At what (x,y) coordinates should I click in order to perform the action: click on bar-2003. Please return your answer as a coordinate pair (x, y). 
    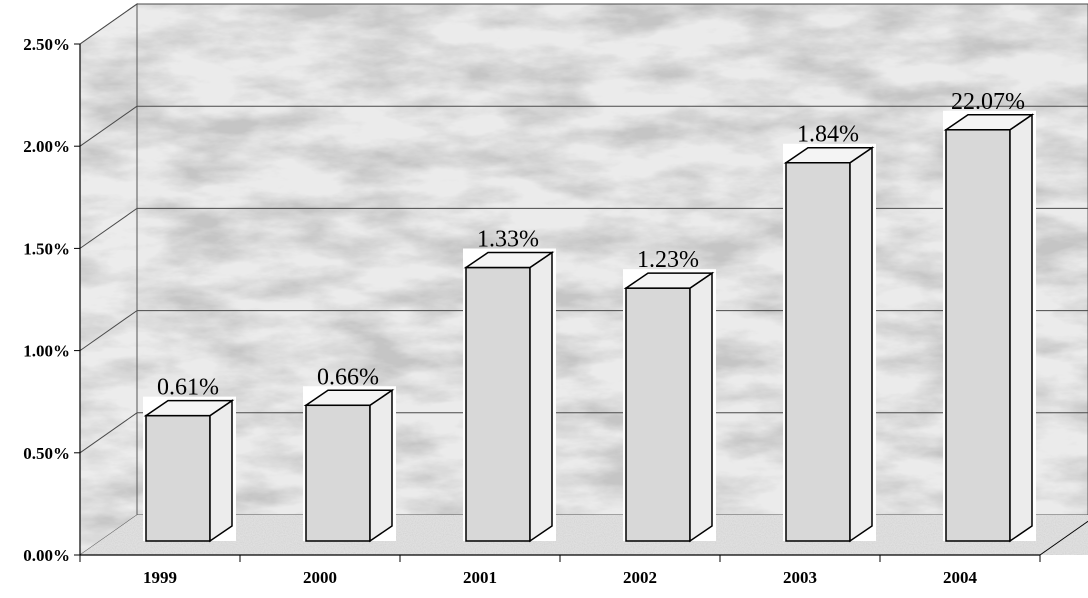
    Looking at the image, I should click on (829, 343).